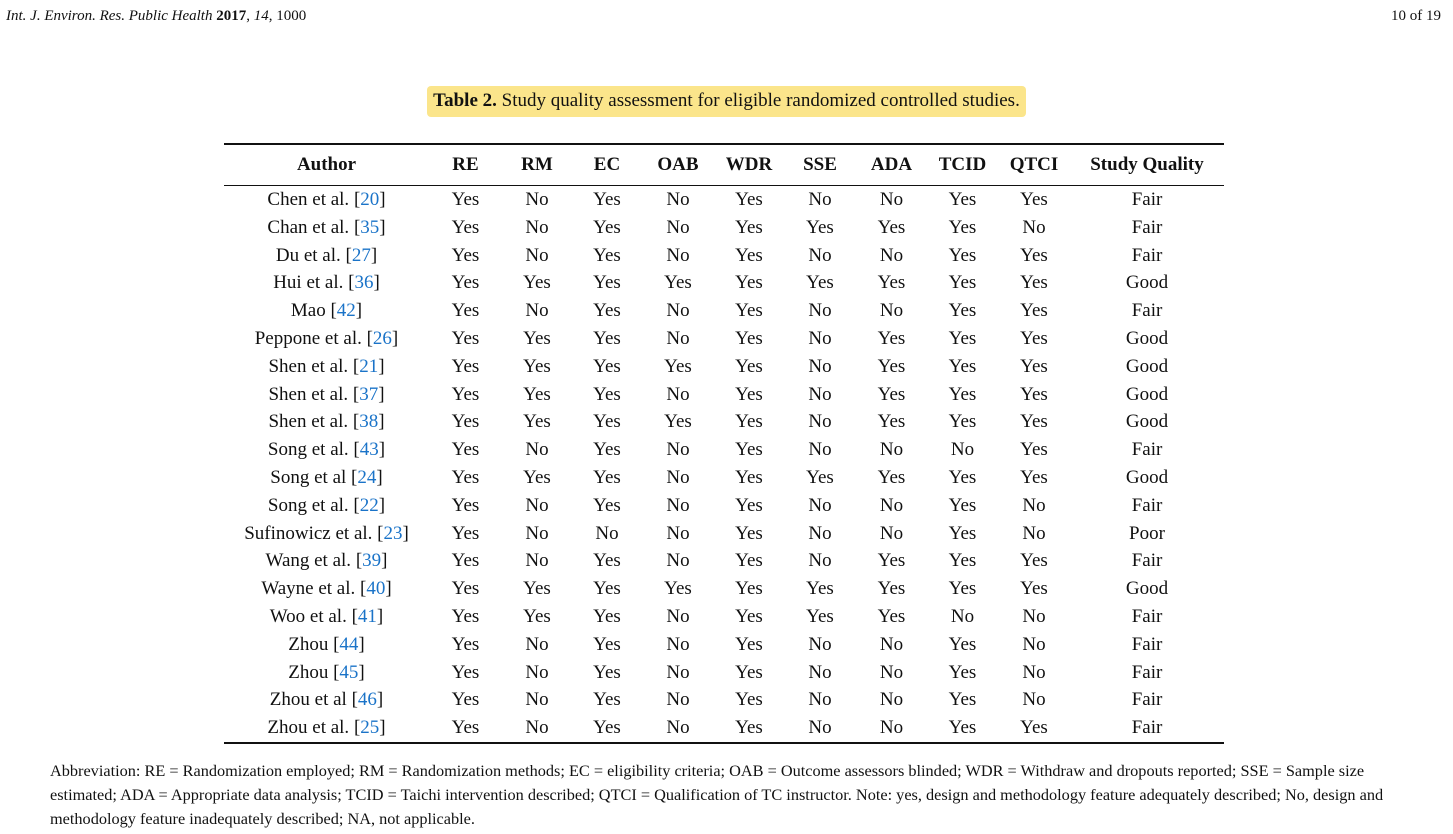  Describe the element at coordinates (308, 700) in the screenshot. I see `author-name: Zhou et al` at that location.